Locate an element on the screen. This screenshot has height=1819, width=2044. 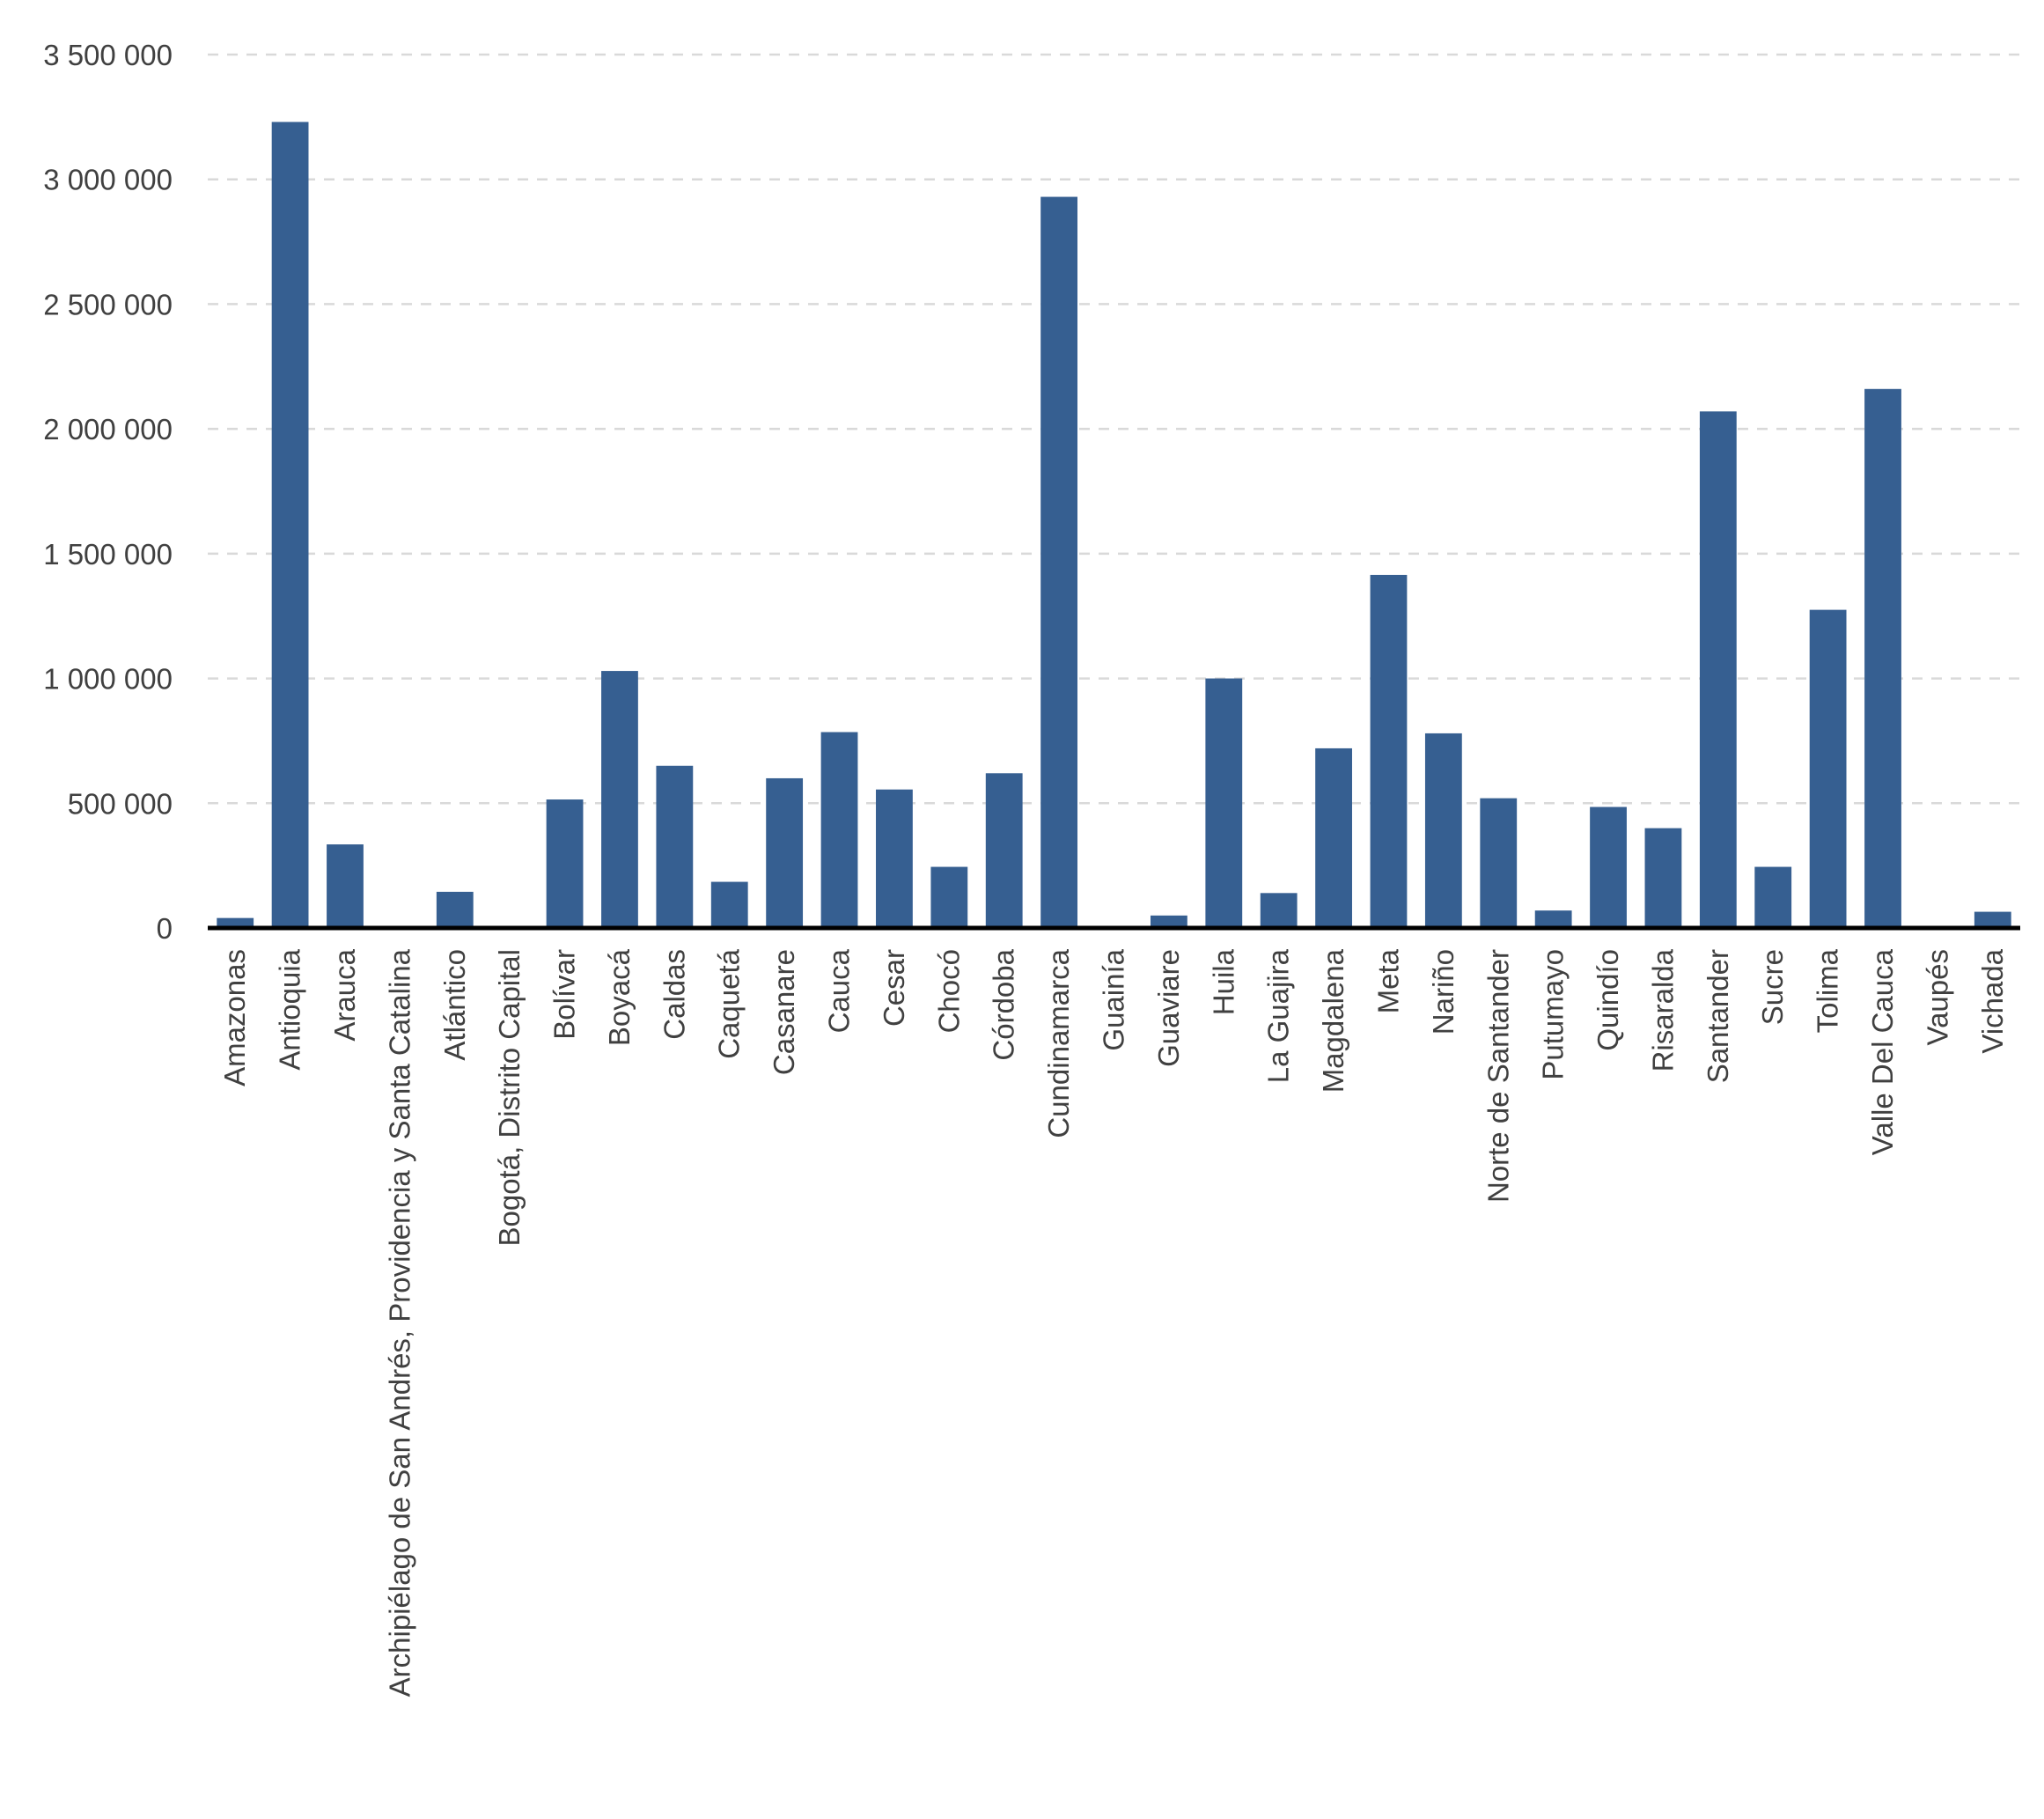
y-tick-label: 1 500 000 is located at coordinates (108, 554).